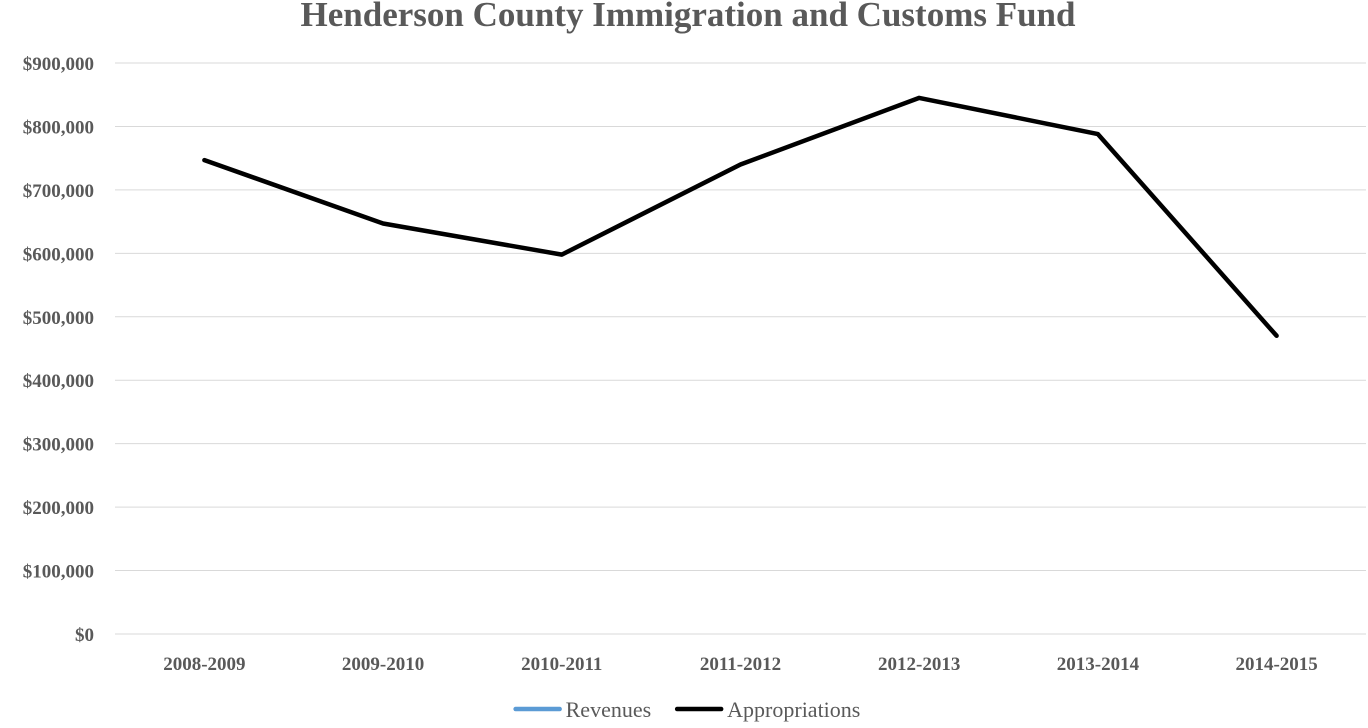  Describe the element at coordinates (919, 664) in the screenshot. I see `x-tick-label: 2012-2013` at that location.